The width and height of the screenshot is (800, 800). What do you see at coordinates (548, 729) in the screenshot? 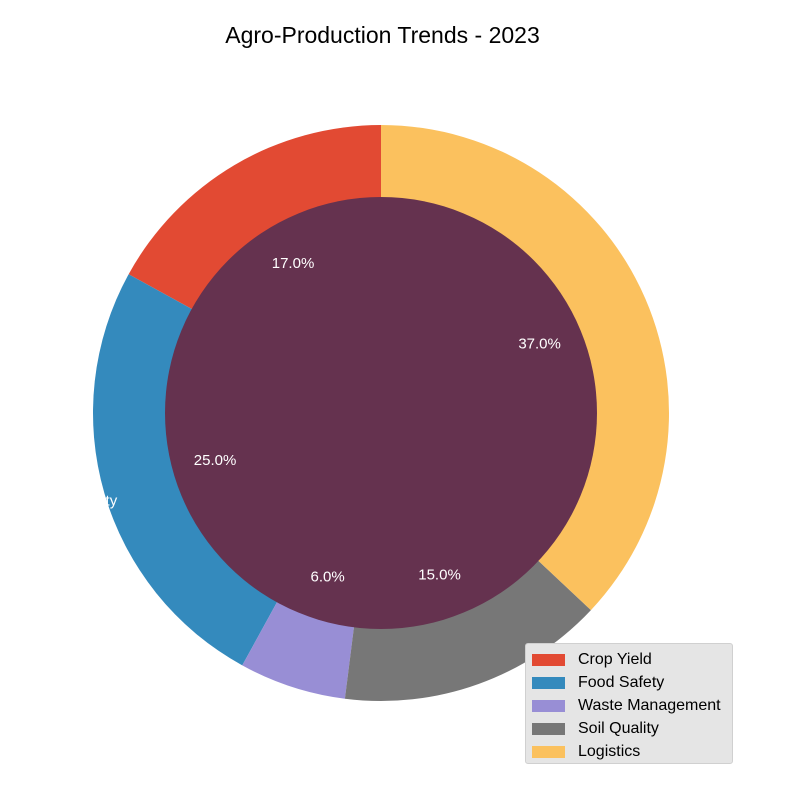
I see `legend-swatch-soil-quality` at bounding box center [548, 729].